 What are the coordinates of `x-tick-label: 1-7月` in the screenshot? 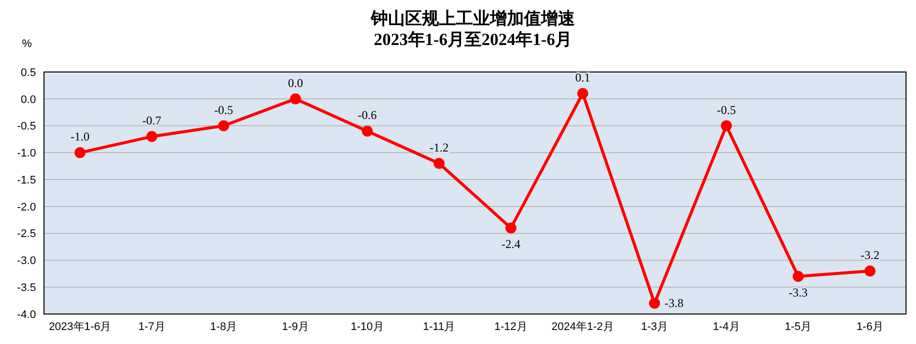 It's located at (152, 326).